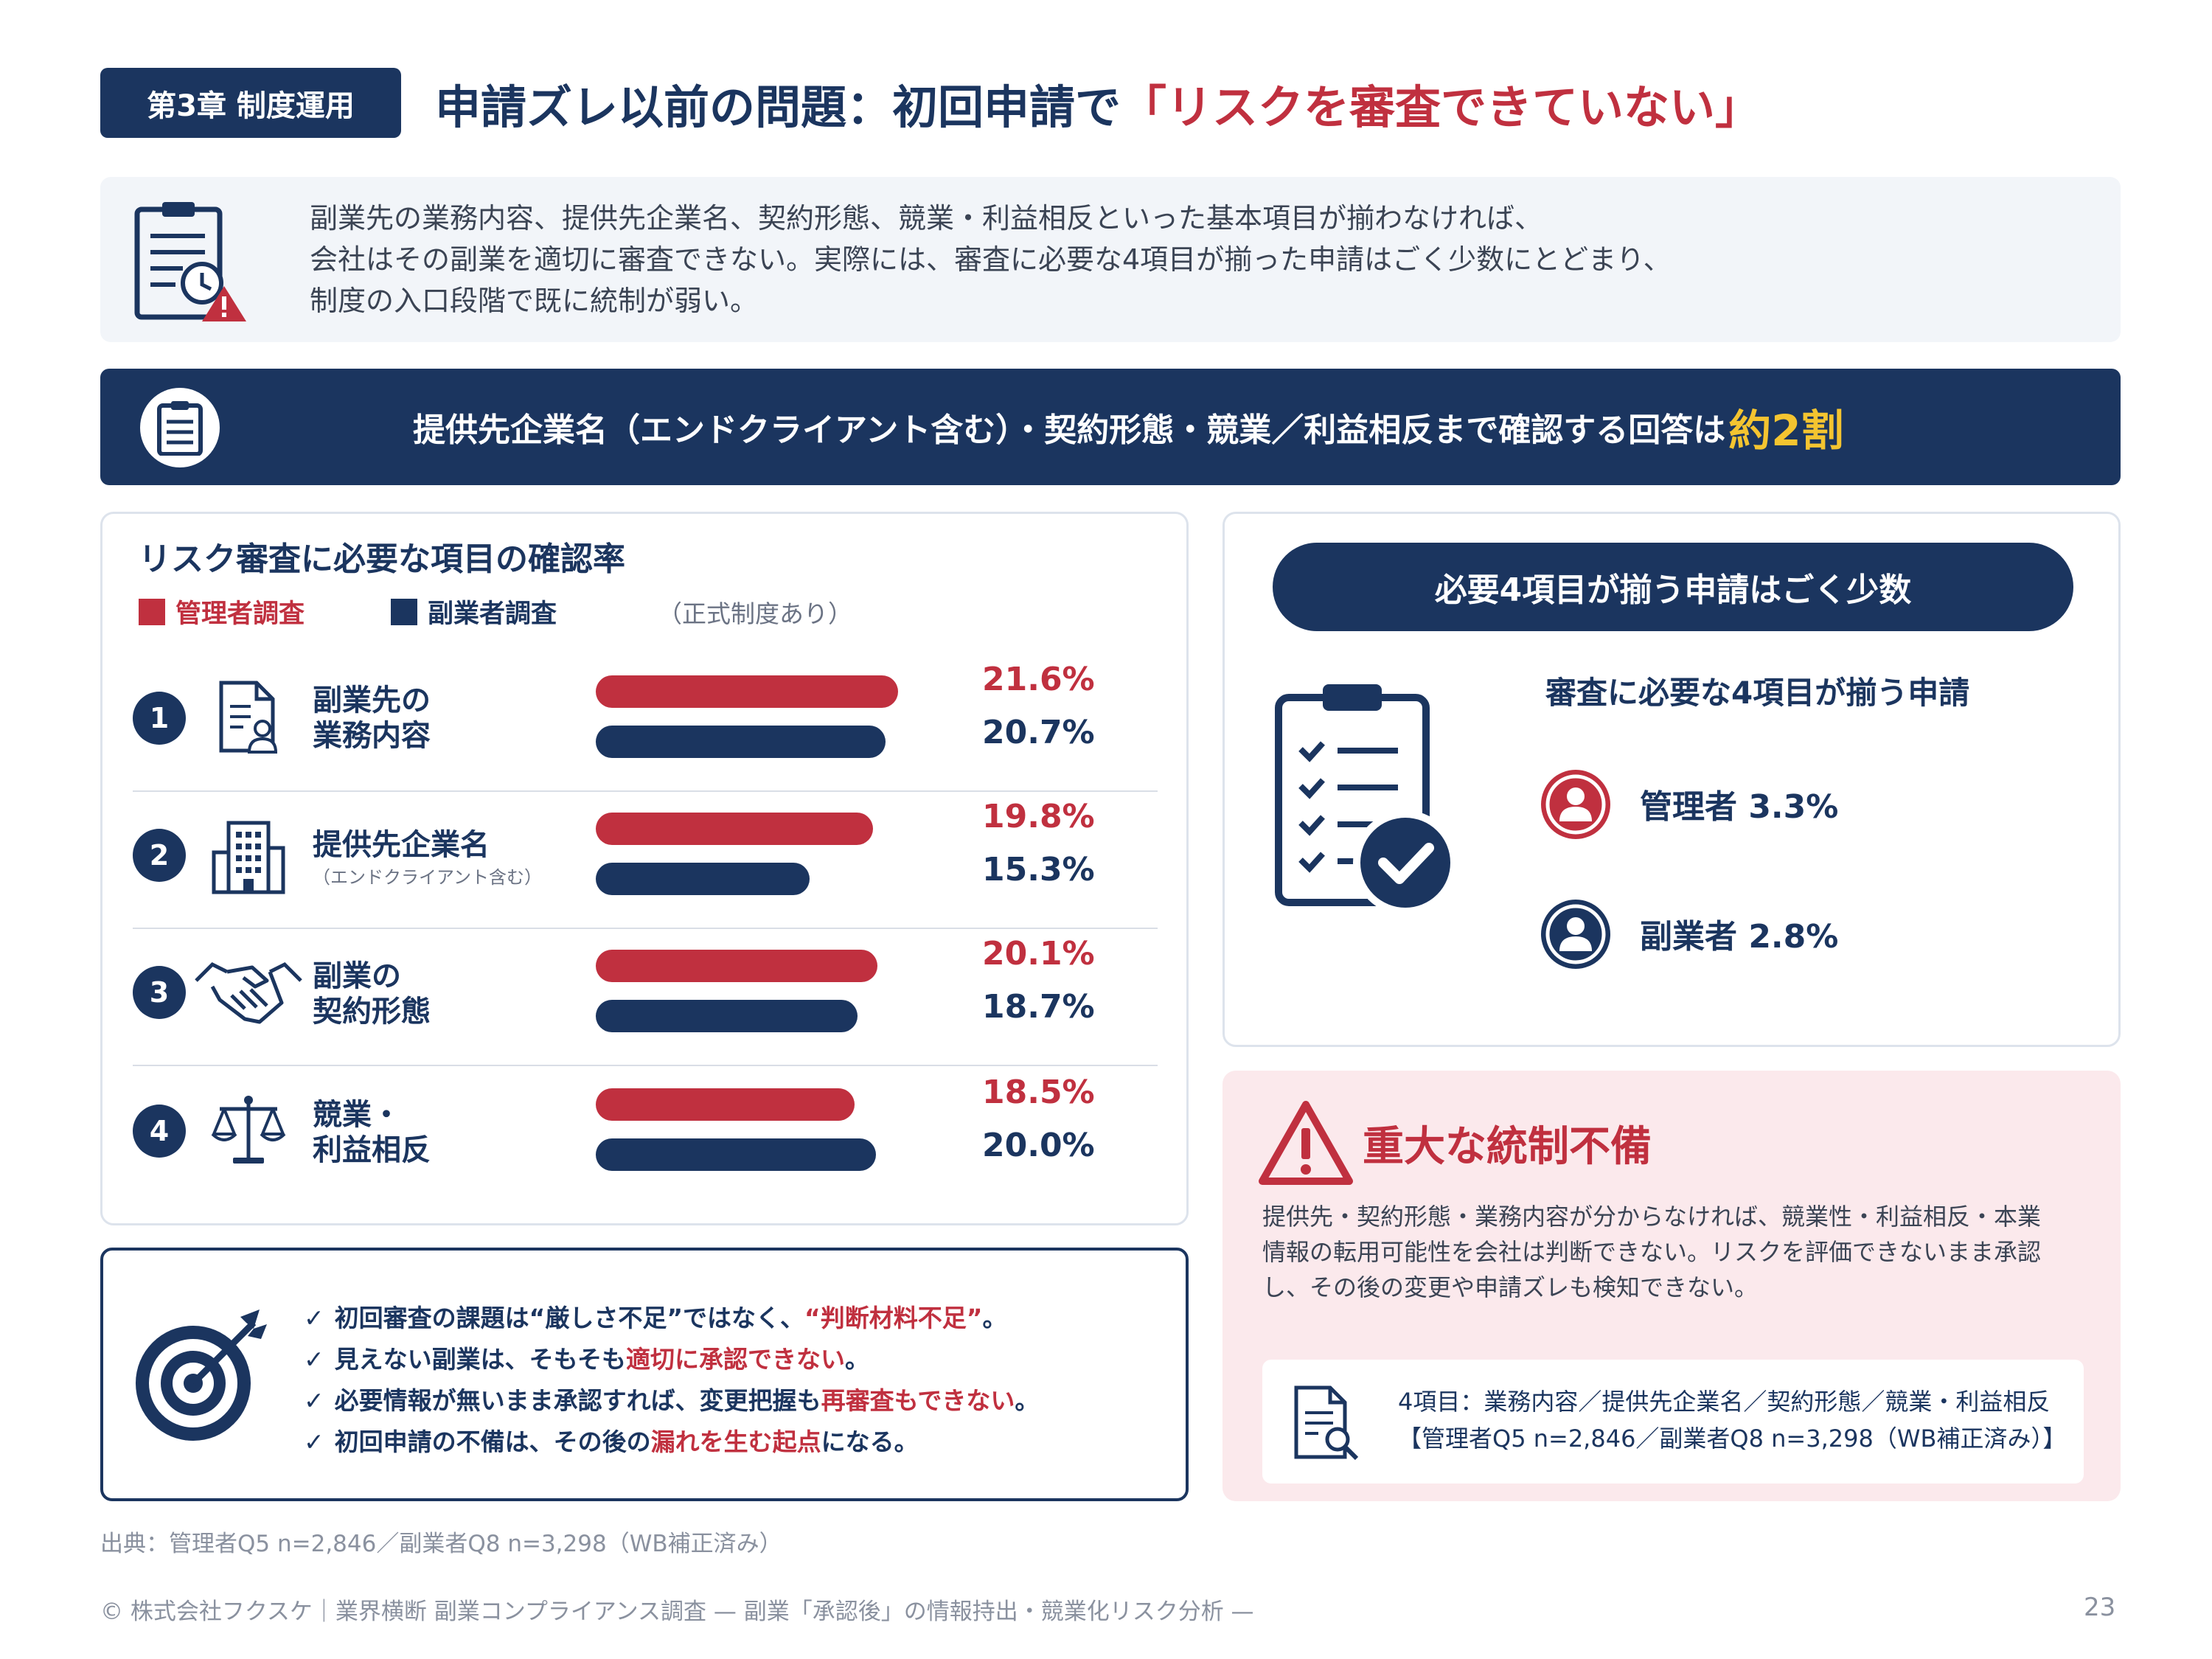  What do you see at coordinates (1326, 1423) in the screenshot?
I see `document-search-icon` at bounding box center [1326, 1423].